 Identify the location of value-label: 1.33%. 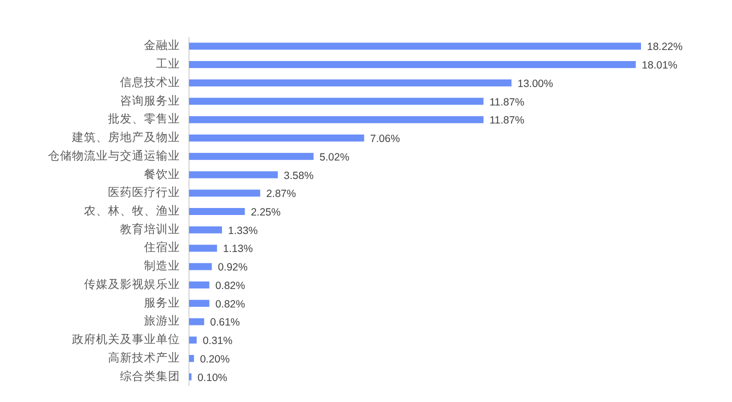
(243, 230).